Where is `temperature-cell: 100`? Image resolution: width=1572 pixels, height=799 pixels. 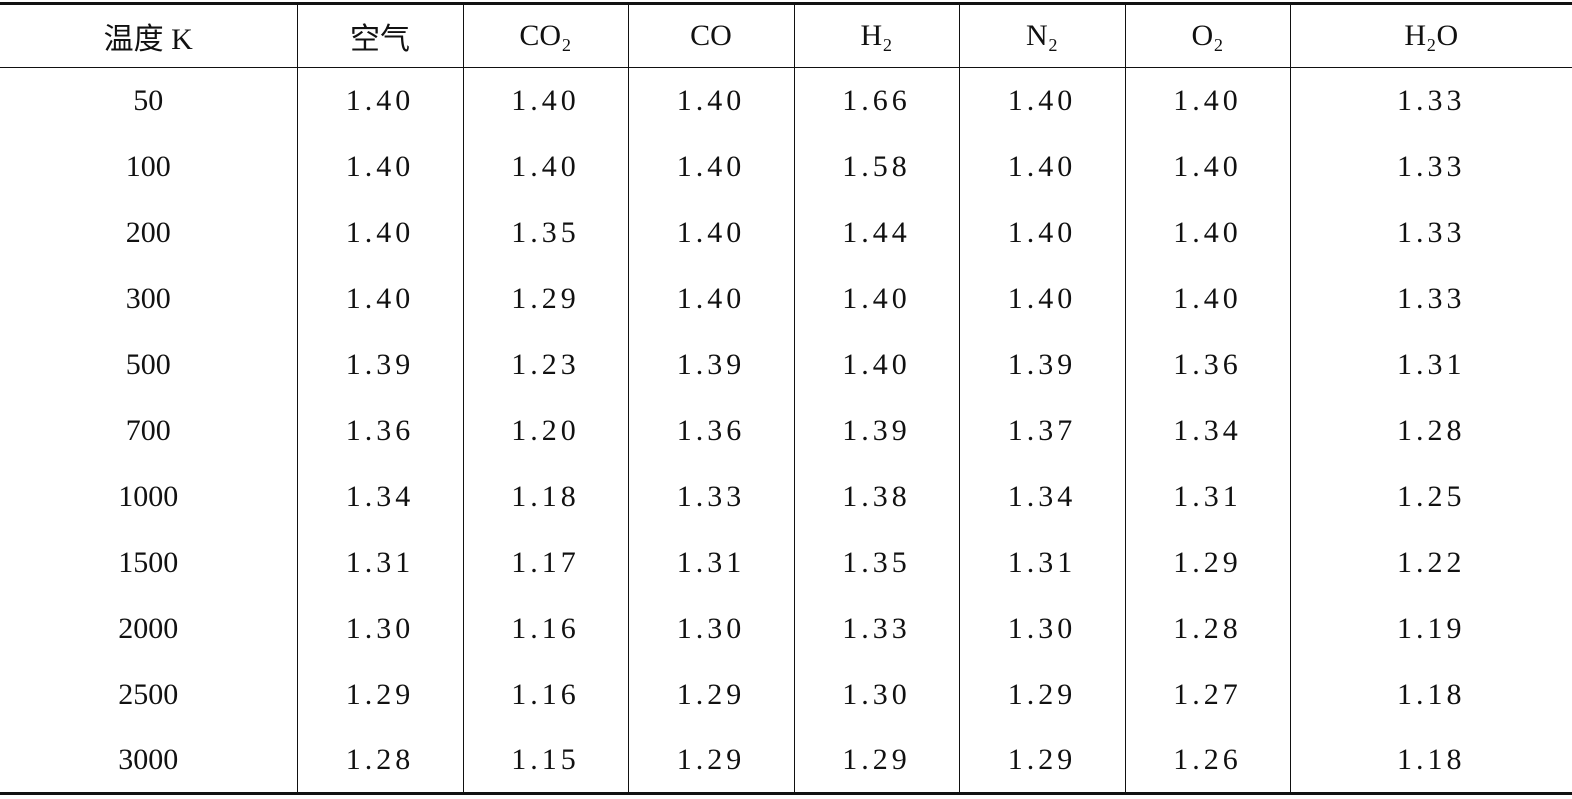 temperature-cell: 100 is located at coordinates (148, 166).